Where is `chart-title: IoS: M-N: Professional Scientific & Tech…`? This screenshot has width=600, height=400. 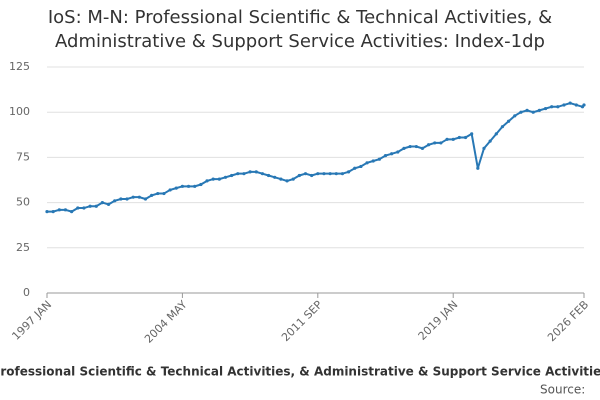
chart-title: IoS: M-N: Professional Scientific & Tech… is located at coordinates (300, 29).